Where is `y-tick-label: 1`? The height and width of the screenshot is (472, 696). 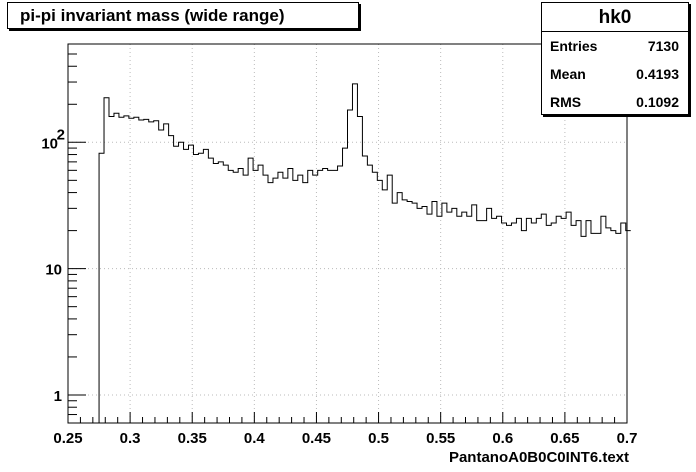 y-tick-label: 1 is located at coordinates (58, 396).